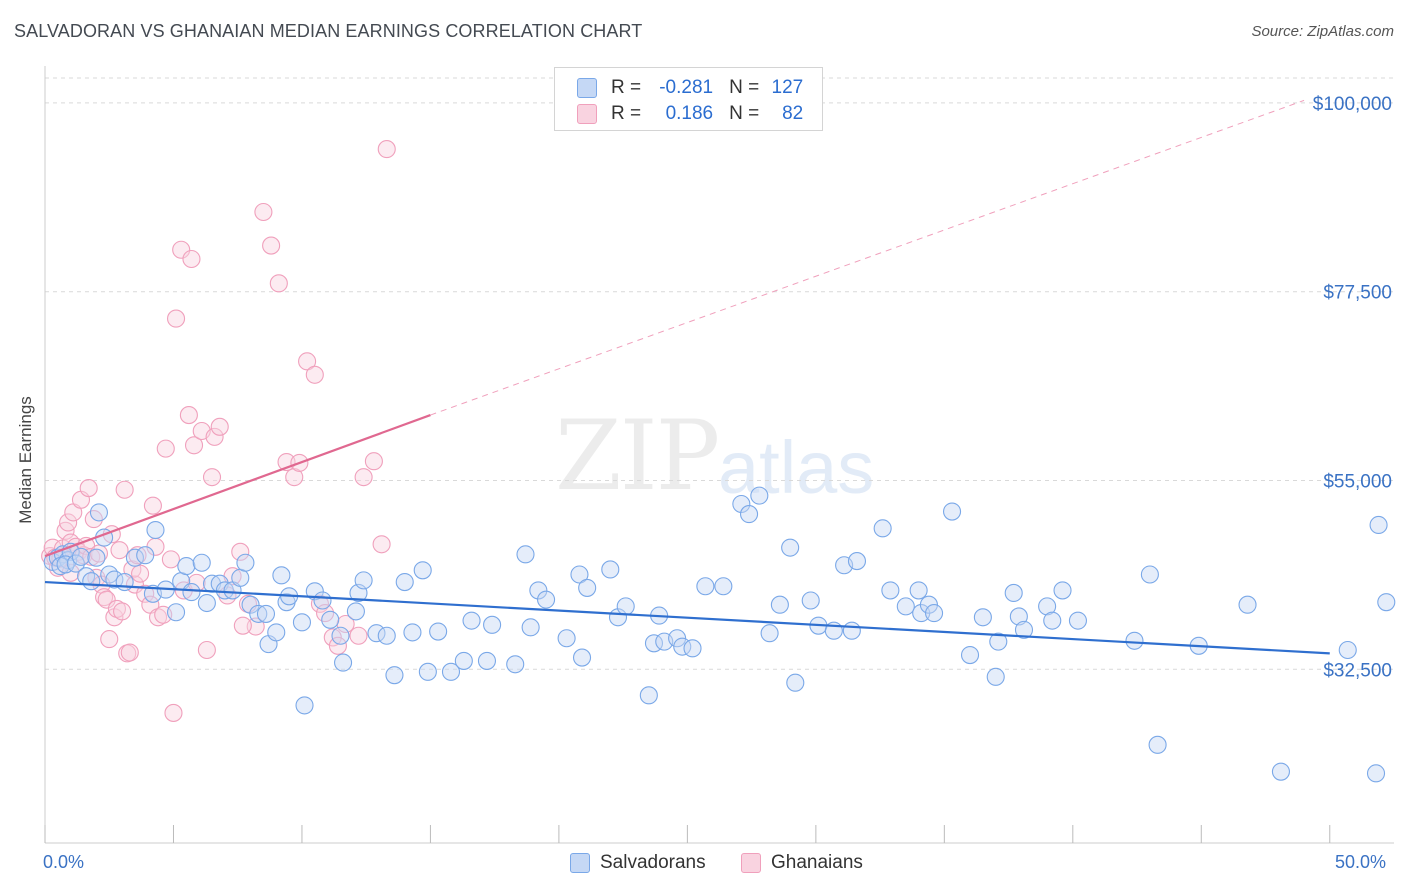 Image resolution: width=1406 pixels, height=892 pixels. I want to click on ghanaians-legend-swatch, so click(751, 863).